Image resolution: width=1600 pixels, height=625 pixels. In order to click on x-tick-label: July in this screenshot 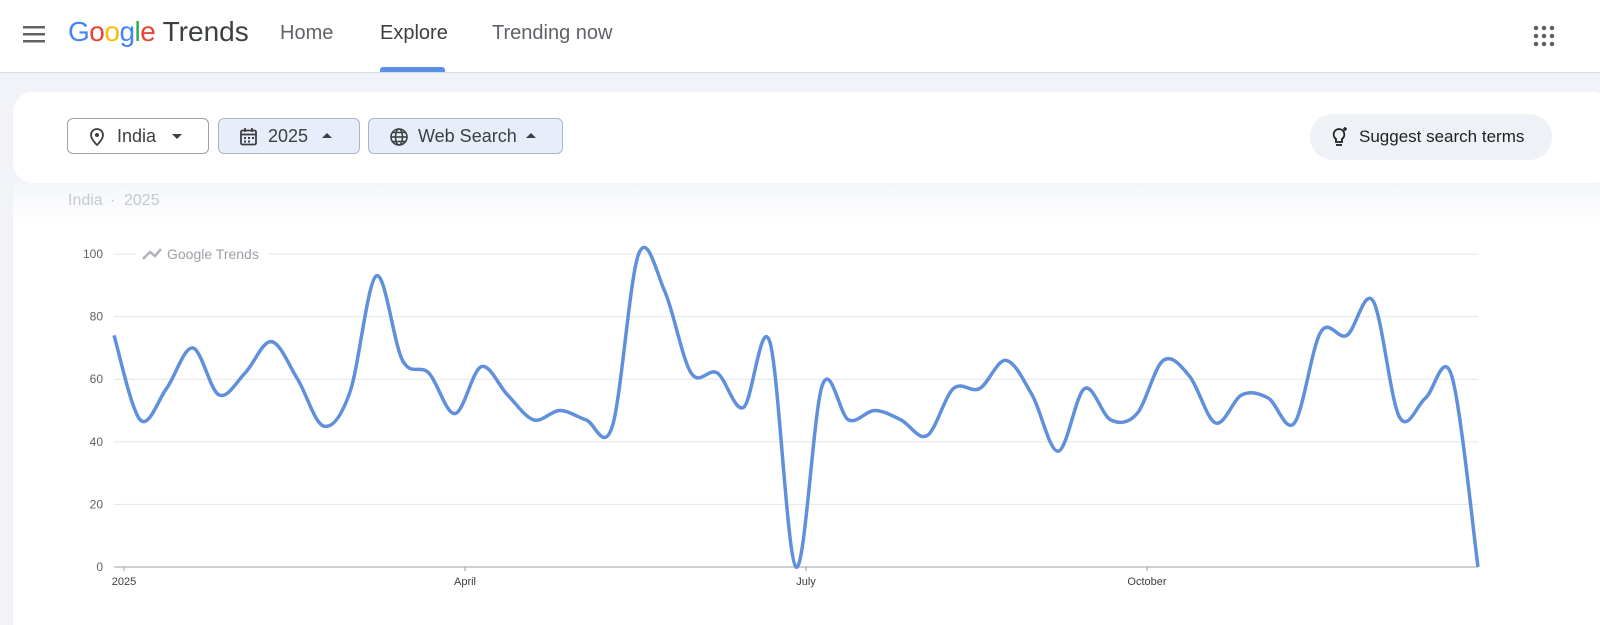, I will do `click(806, 582)`.